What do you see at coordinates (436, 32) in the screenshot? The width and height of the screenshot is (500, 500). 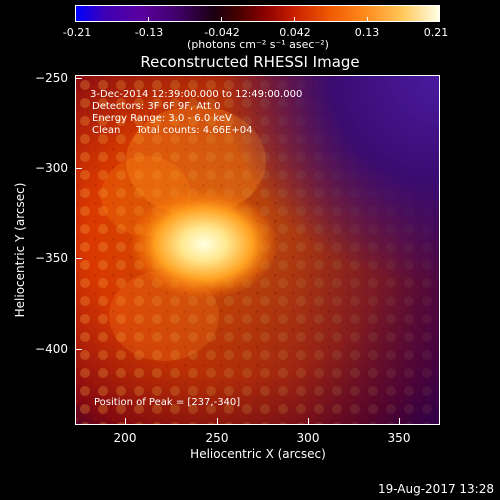 I see `colorbar-tick-label: 0.21` at bounding box center [436, 32].